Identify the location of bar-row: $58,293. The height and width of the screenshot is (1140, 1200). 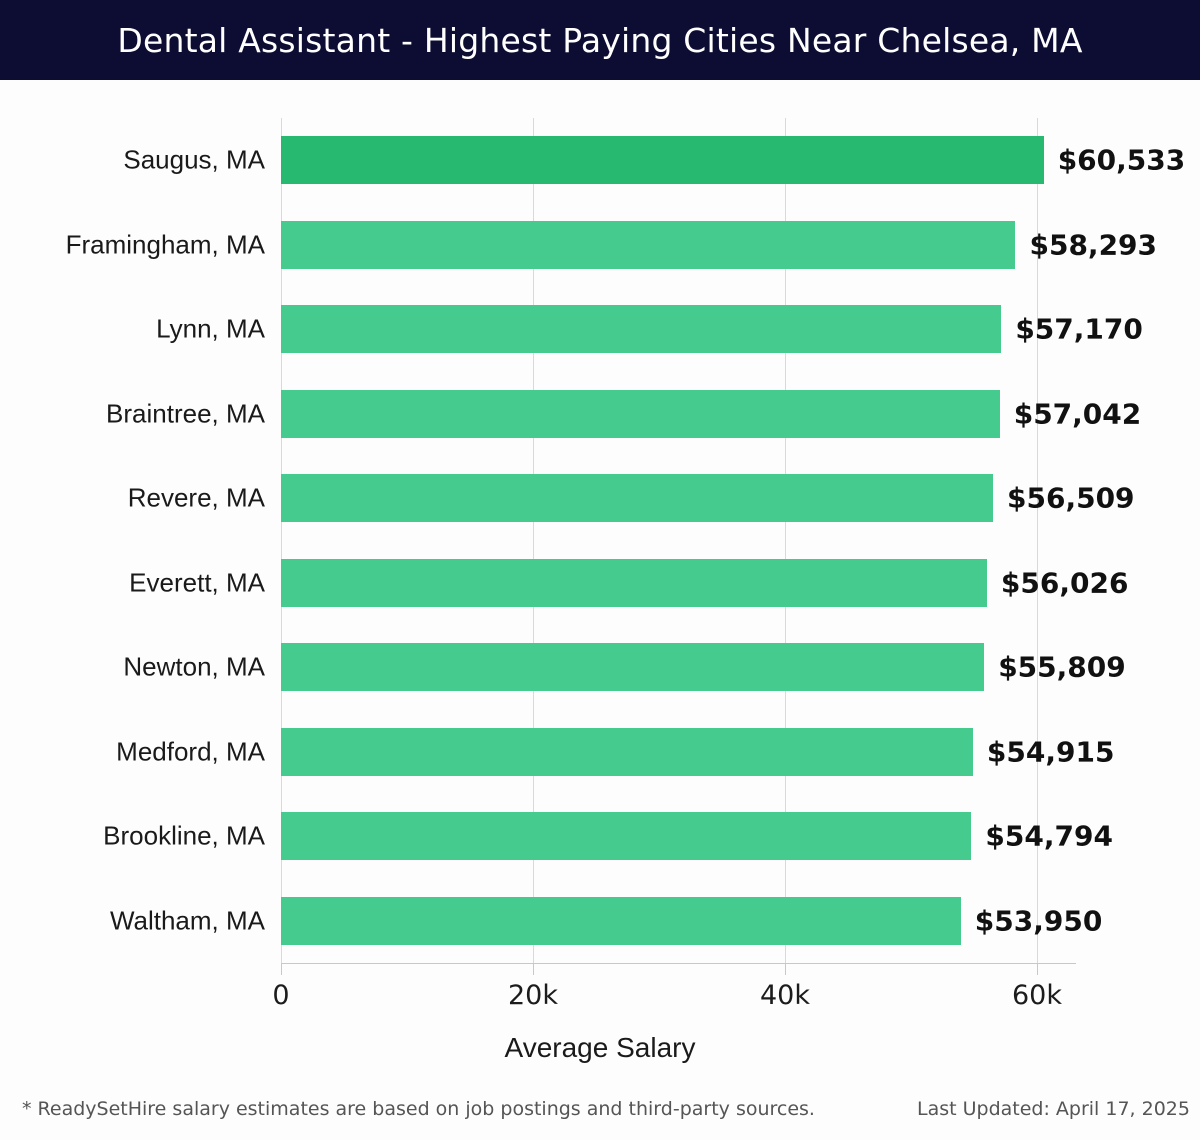
(740, 244).